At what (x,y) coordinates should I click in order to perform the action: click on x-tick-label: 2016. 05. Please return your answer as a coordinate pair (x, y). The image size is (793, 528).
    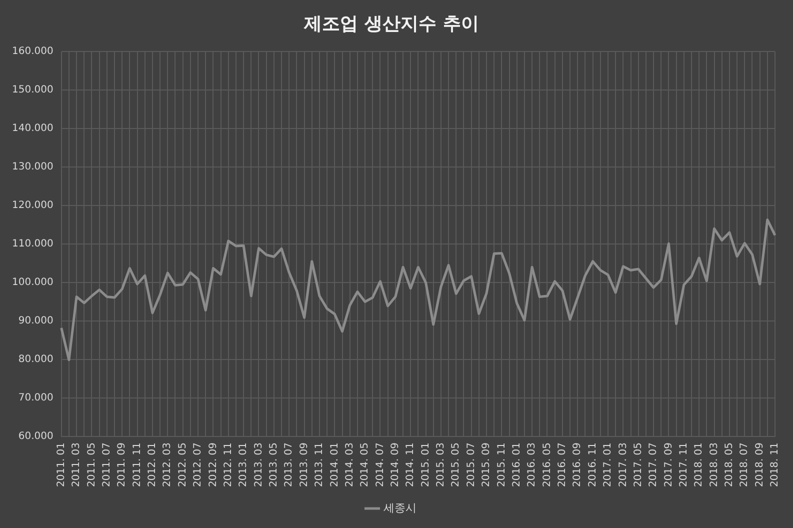
    Looking at the image, I should click on (547, 464).